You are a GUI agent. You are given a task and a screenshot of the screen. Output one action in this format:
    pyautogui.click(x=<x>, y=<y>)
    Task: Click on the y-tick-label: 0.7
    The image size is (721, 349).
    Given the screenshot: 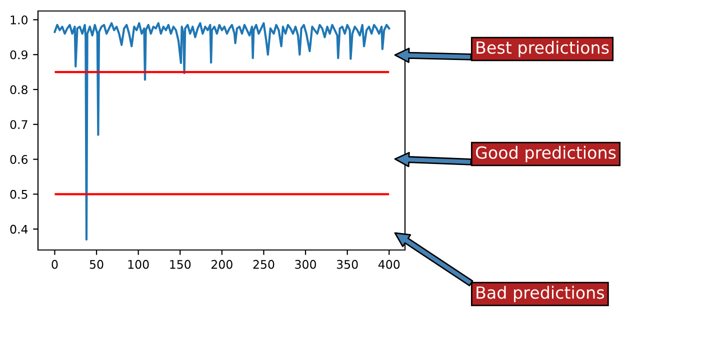 What is the action you would take?
    pyautogui.click(x=19, y=125)
    